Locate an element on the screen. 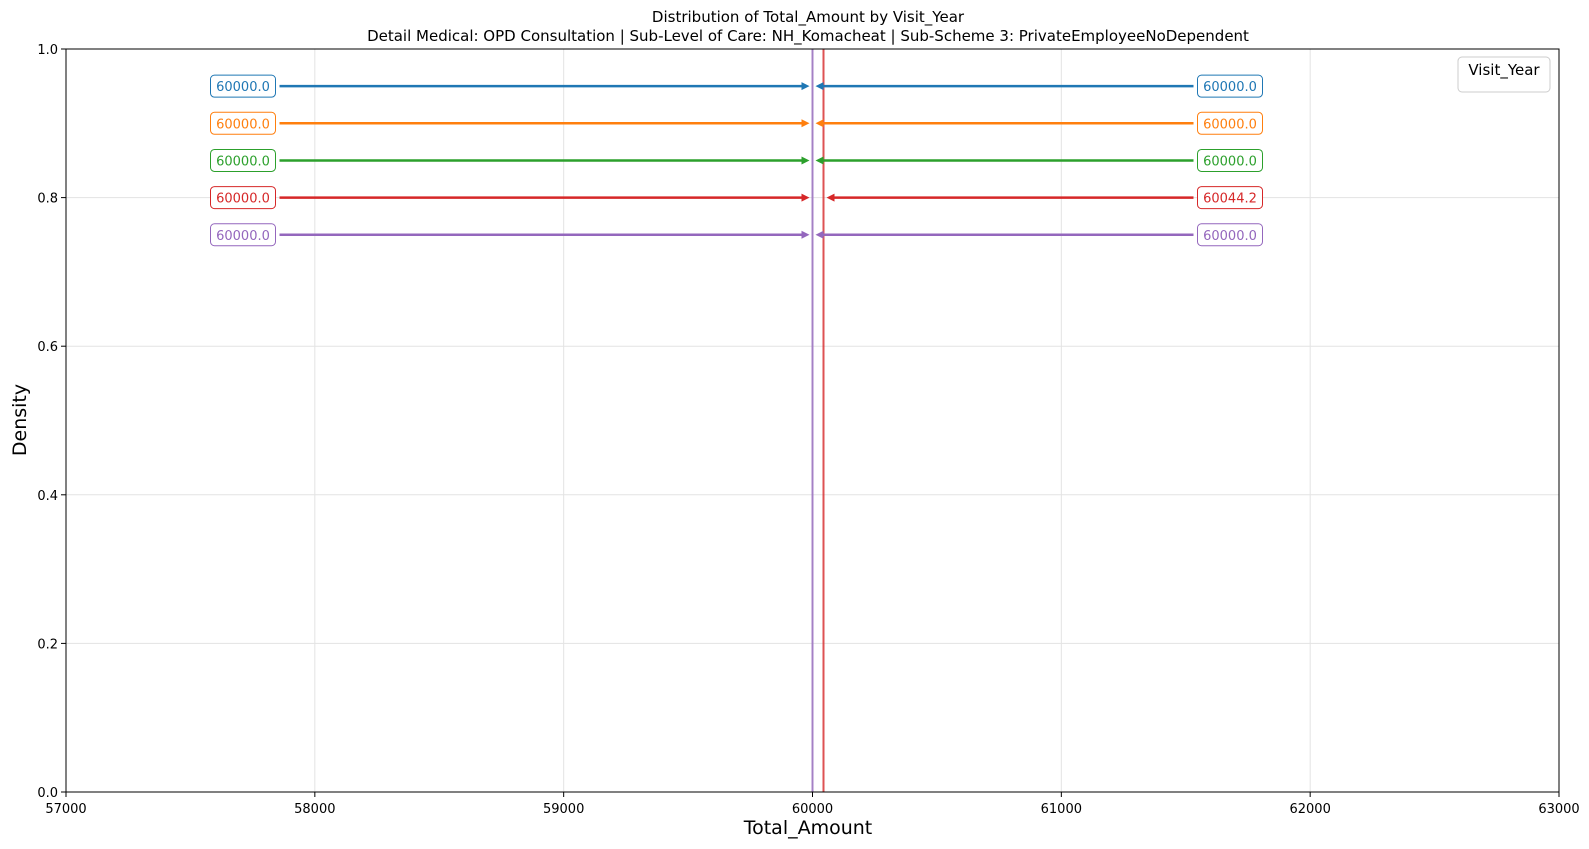  x-tick-label: 60000 is located at coordinates (812, 809).